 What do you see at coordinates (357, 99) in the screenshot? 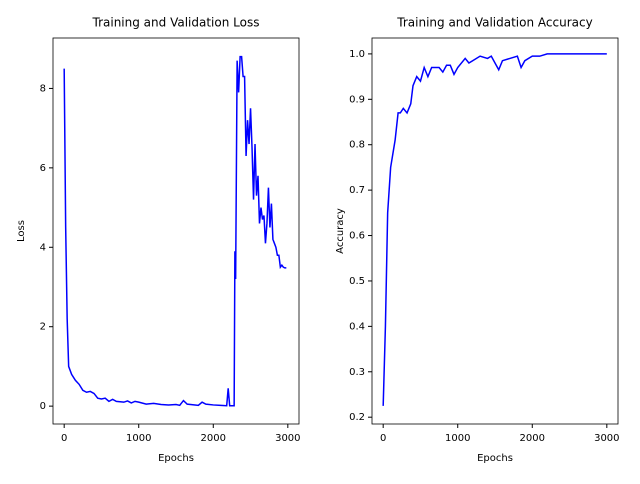
I see `y-tick-label: 0.9` at bounding box center [357, 99].